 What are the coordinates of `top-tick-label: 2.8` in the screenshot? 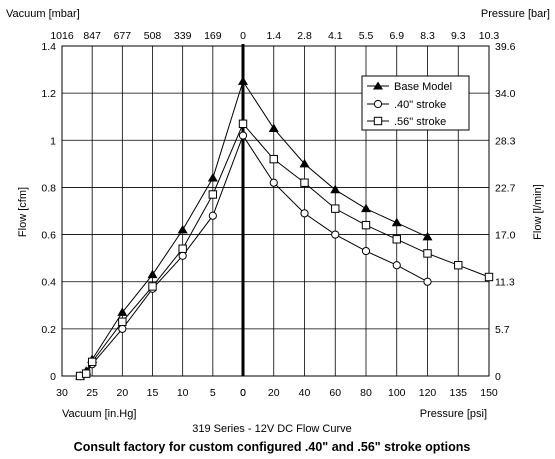 It's located at (304, 36).